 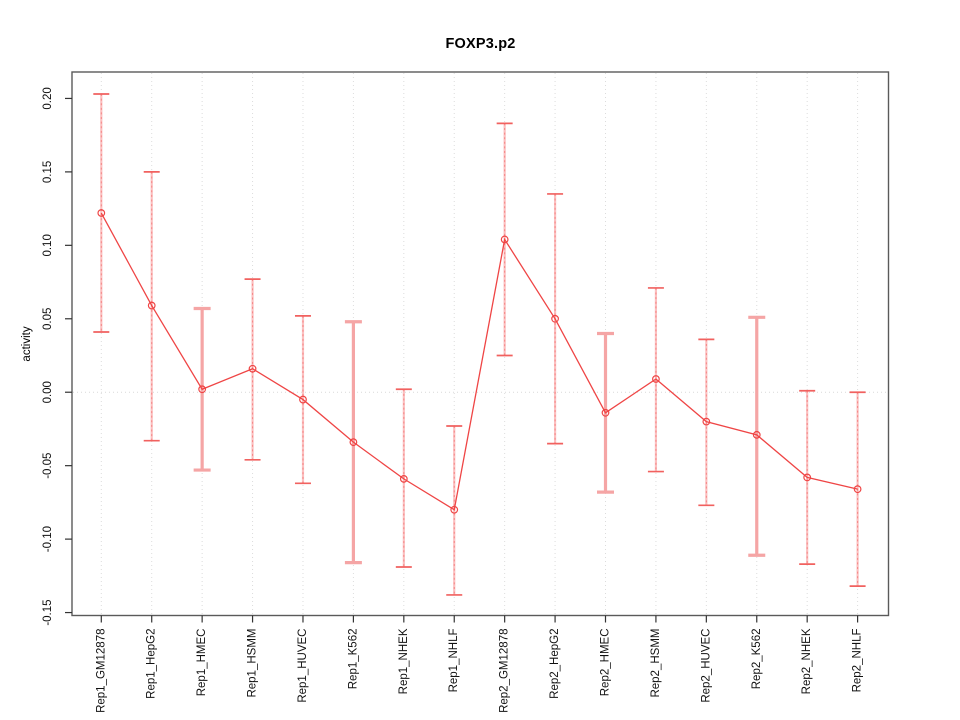 What do you see at coordinates (479, 619) in the screenshot?
I see `x-axis-ticks` at bounding box center [479, 619].